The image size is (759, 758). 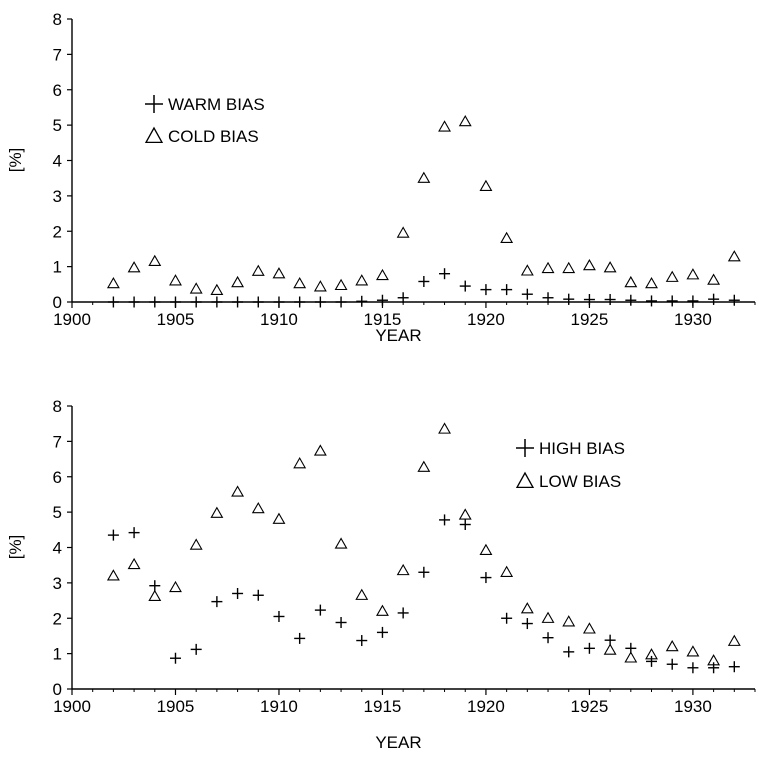 What do you see at coordinates (57, 512) in the screenshot?
I see `y-tick-label: 5` at bounding box center [57, 512].